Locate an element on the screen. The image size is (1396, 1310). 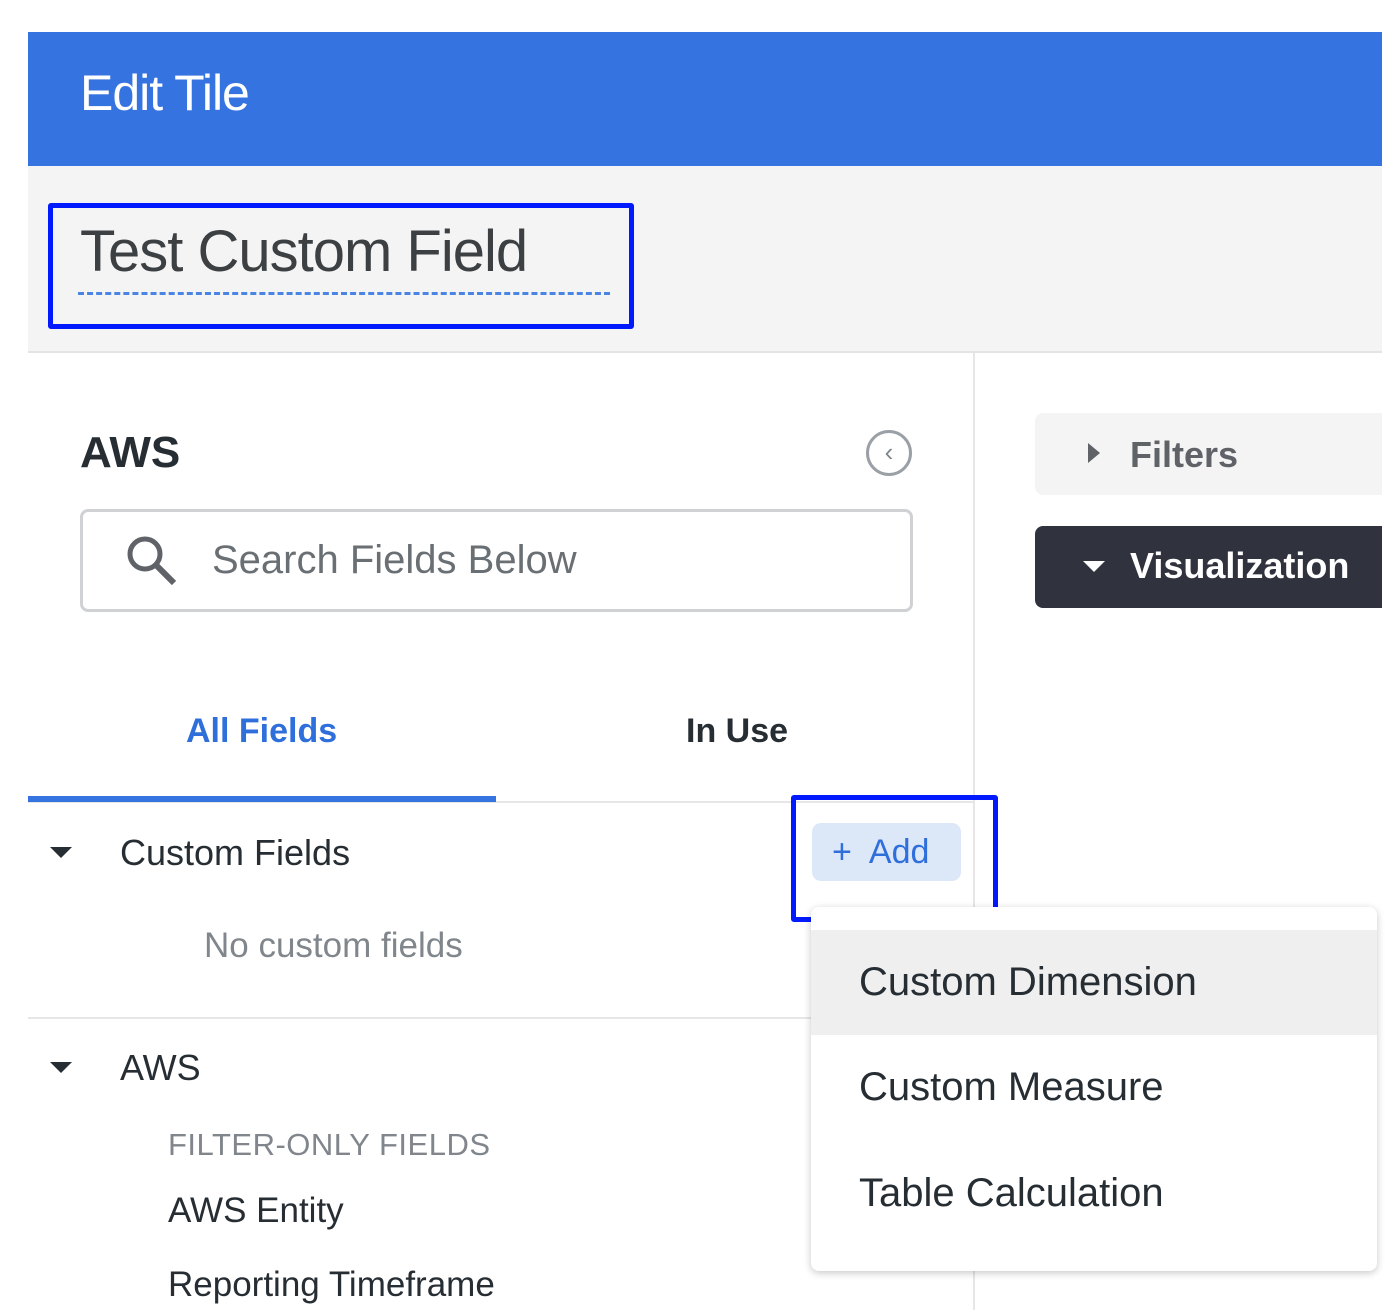
annotation-highlight-add is located at coordinates (894, 858).